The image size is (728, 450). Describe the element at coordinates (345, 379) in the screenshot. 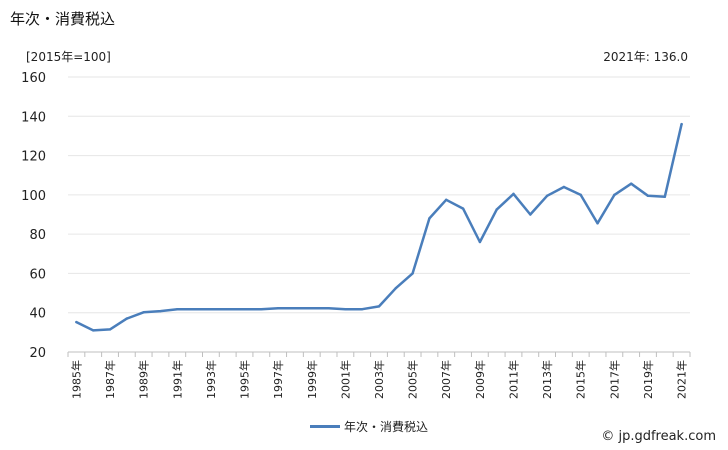

I see `x-tick-label: 2001年` at that location.